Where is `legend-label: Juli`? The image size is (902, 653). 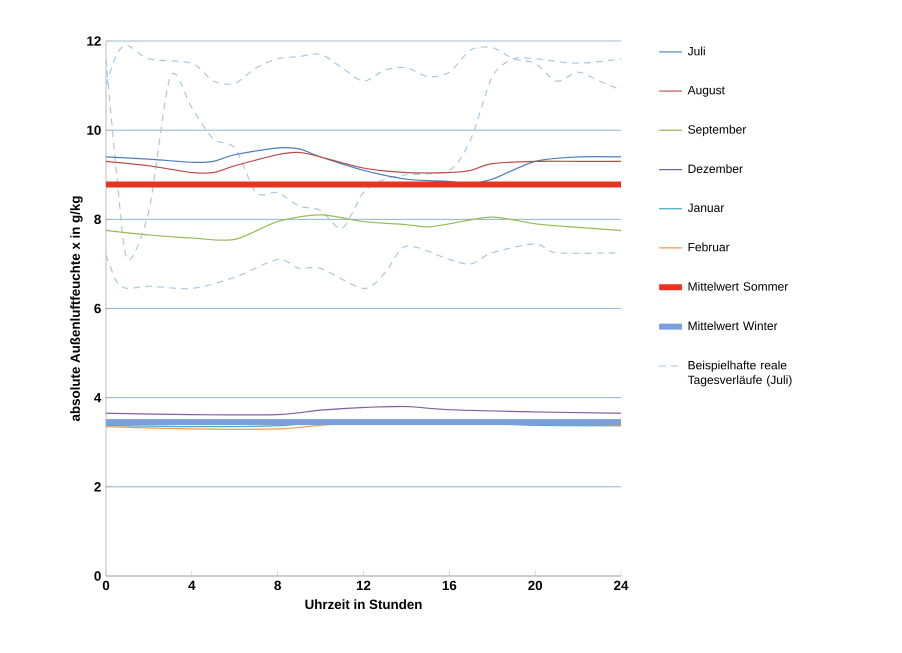
legend-label: Juli is located at coordinates (696, 51).